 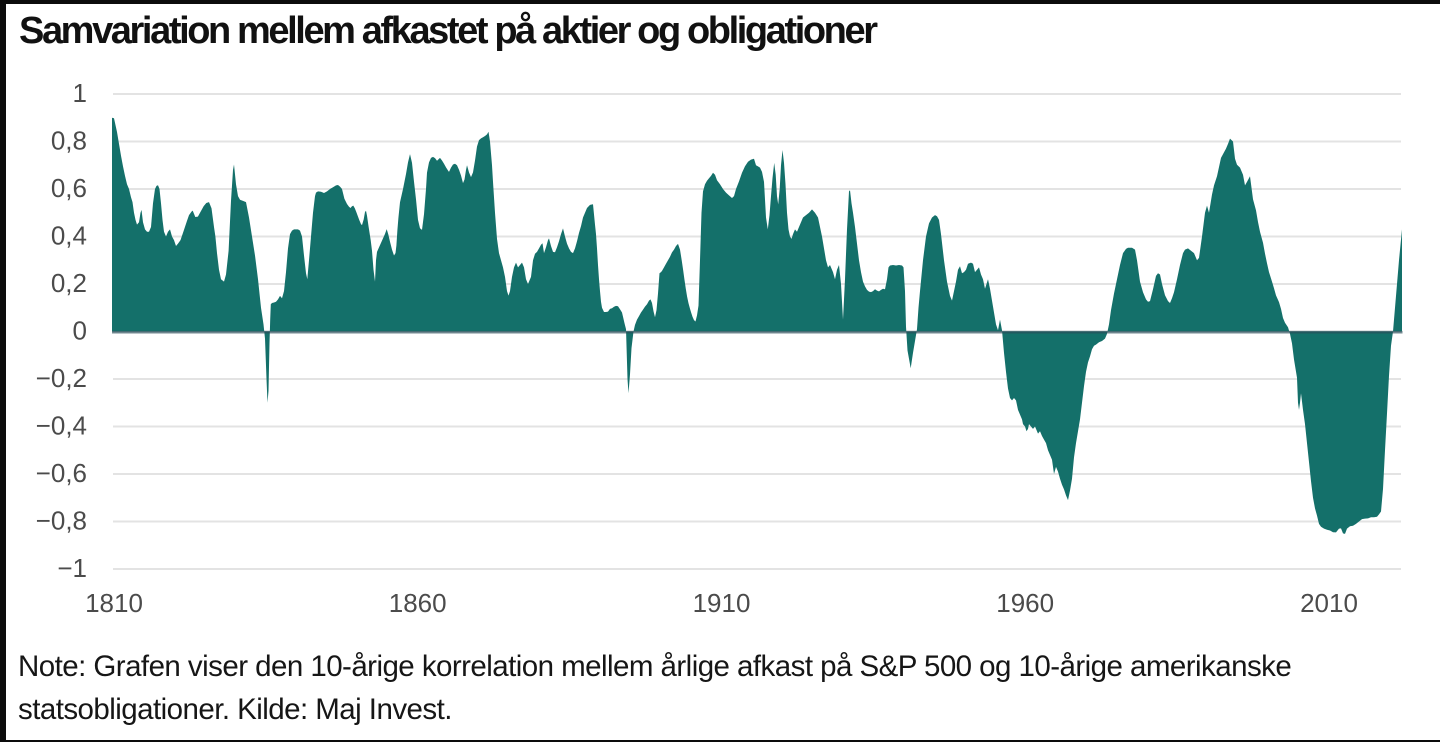 I want to click on svg-text: 0,2, so click(x=69, y=283).